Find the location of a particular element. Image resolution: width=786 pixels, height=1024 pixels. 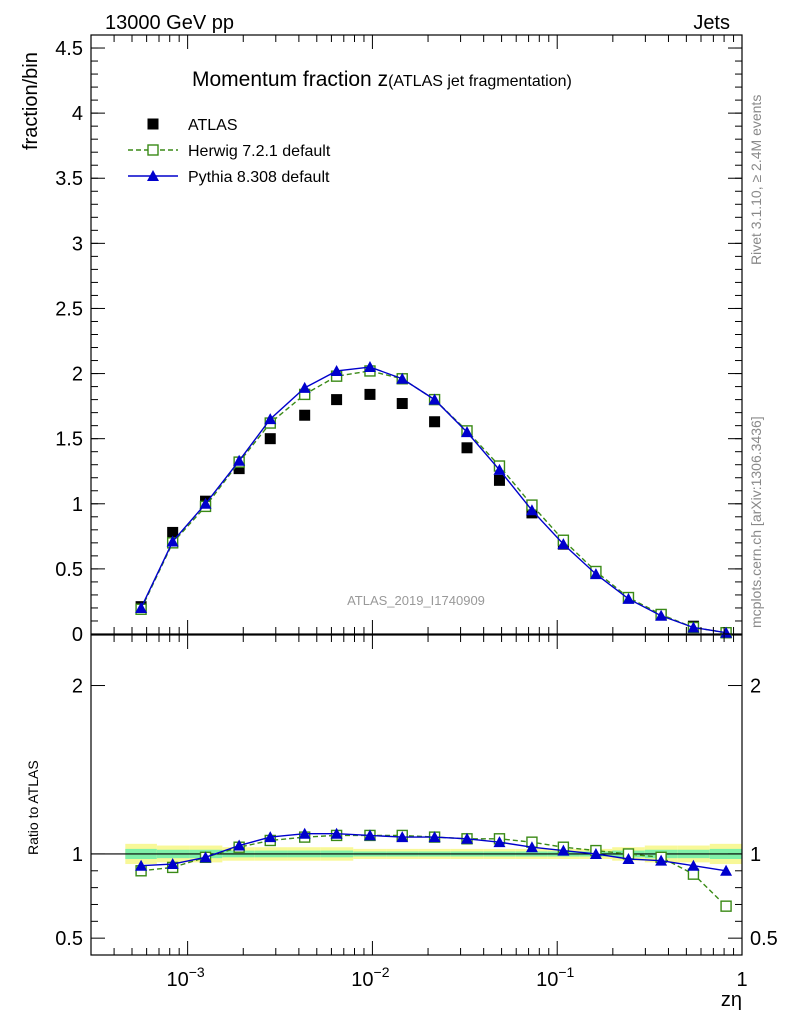

y-axis-title-ratio: Ratio to ATLAS is located at coordinates (33, 807).